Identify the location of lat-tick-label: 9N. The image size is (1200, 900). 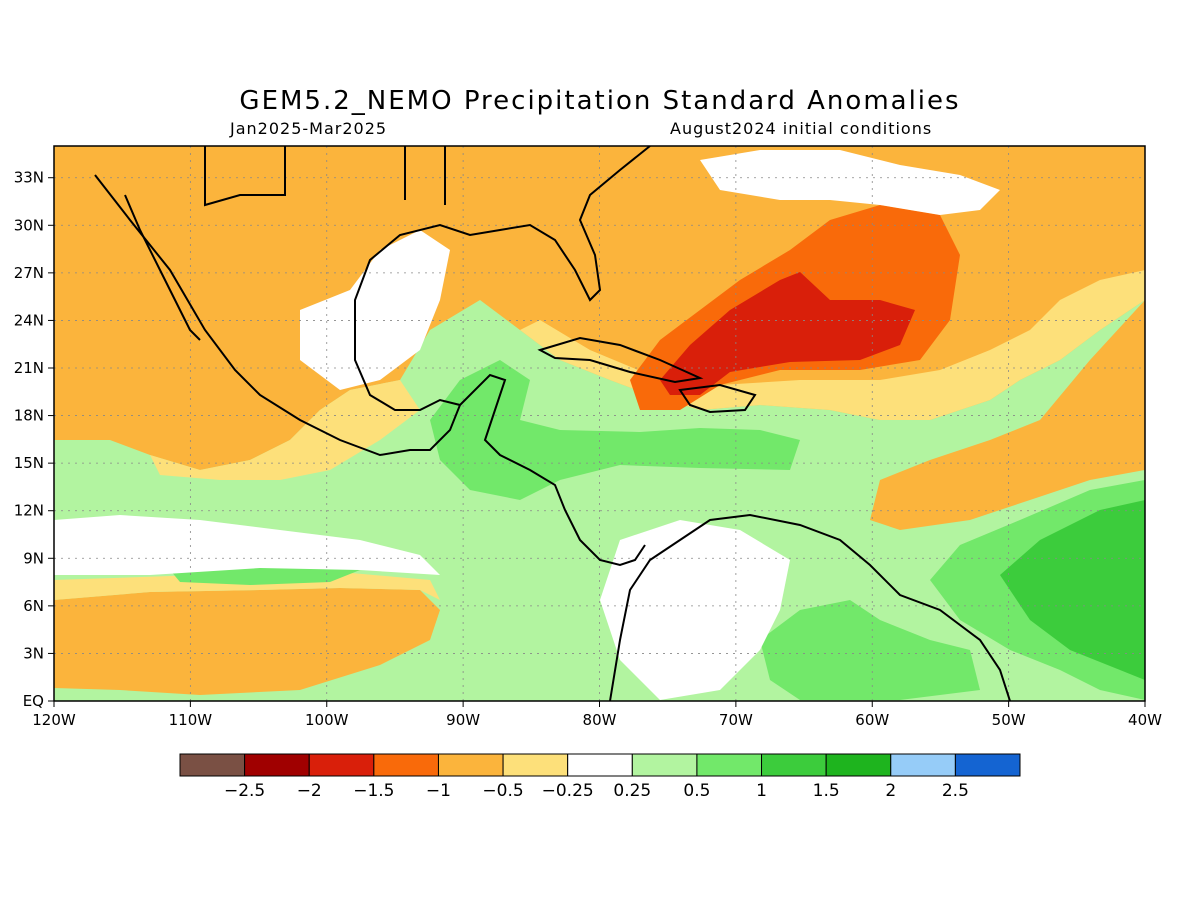
(33, 558).